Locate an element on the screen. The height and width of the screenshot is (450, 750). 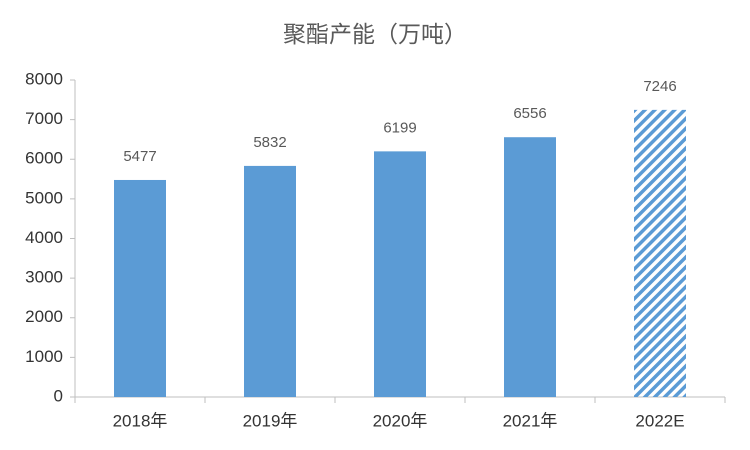
value-label: 6199 is located at coordinates (399, 127).